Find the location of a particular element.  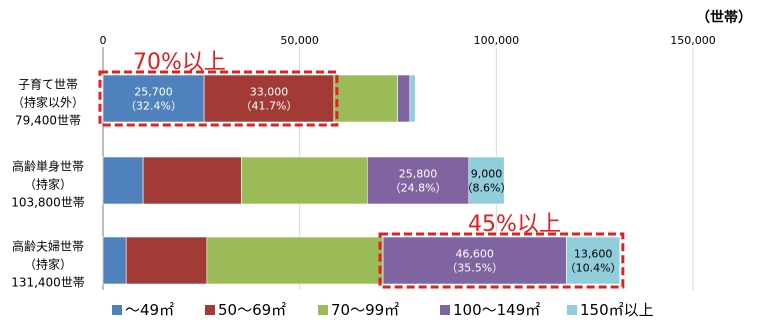

legend-label: 150㎡以上 is located at coordinates (617, 310).